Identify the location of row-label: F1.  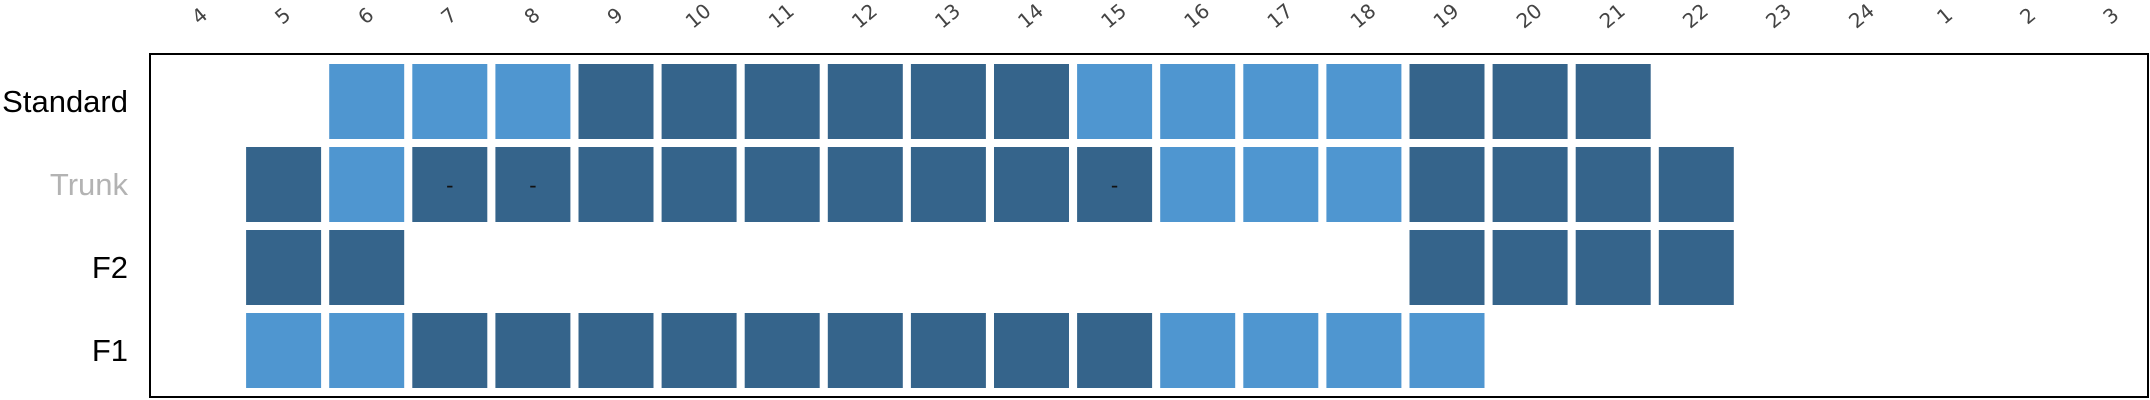
(110, 350).